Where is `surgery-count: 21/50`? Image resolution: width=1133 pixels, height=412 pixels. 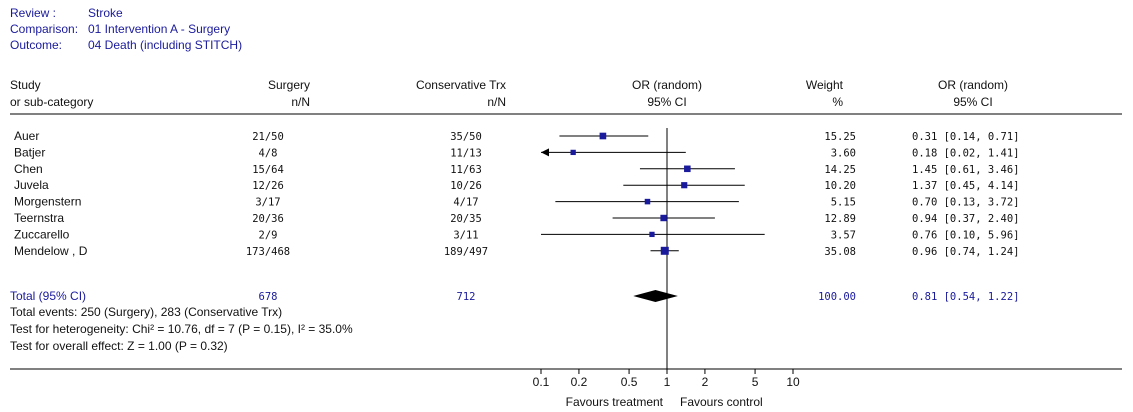 surgery-count: 21/50 is located at coordinates (268, 137).